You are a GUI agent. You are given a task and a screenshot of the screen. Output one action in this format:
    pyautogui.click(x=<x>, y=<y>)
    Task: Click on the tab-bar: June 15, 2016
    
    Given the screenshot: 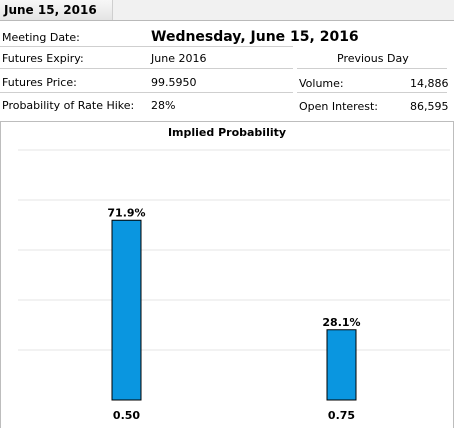 What is the action you would take?
    pyautogui.click(x=227, y=10)
    